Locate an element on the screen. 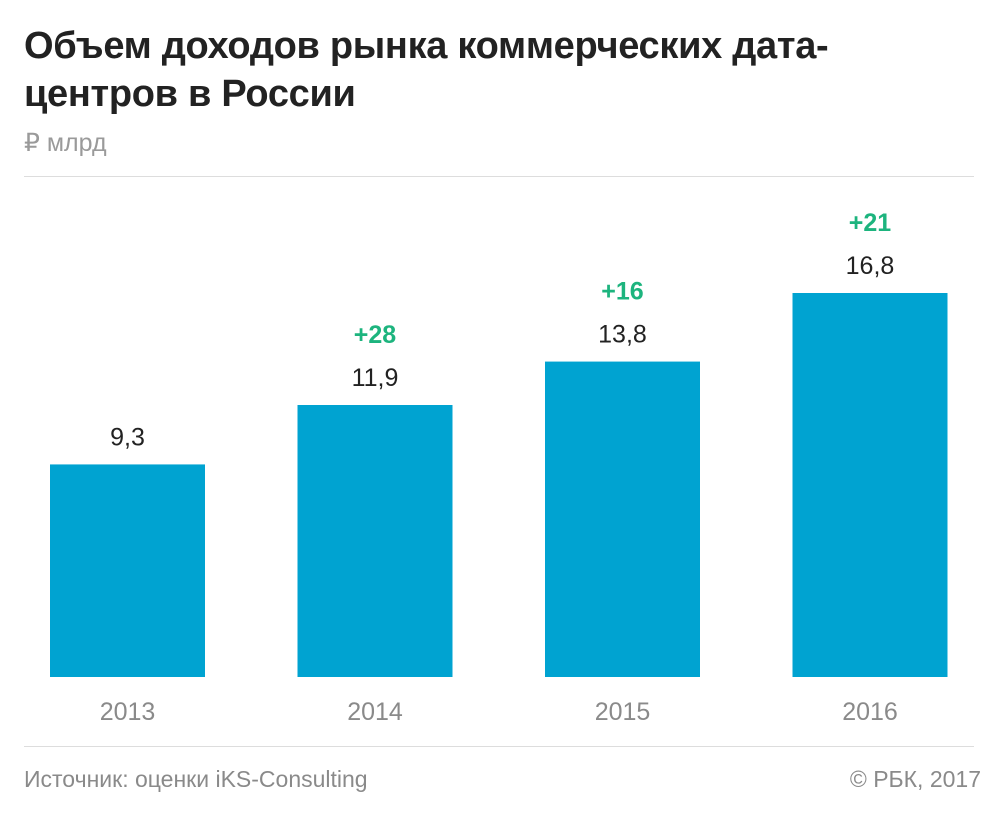 The height and width of the screenshot is (817, 1005). source-note: Источник: оценки iKS-Consulting is located at coordinates (196, 779).